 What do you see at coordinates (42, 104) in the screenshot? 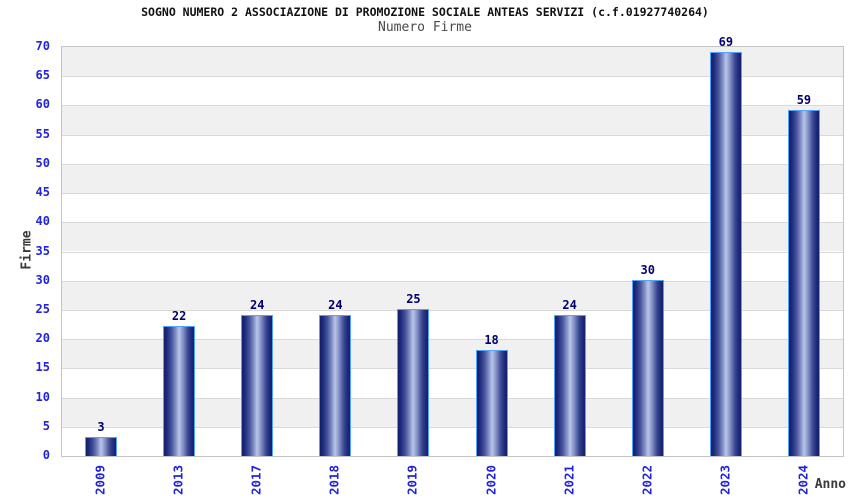
I see `y-tick-label: 60` at bounding box center [42, 104].